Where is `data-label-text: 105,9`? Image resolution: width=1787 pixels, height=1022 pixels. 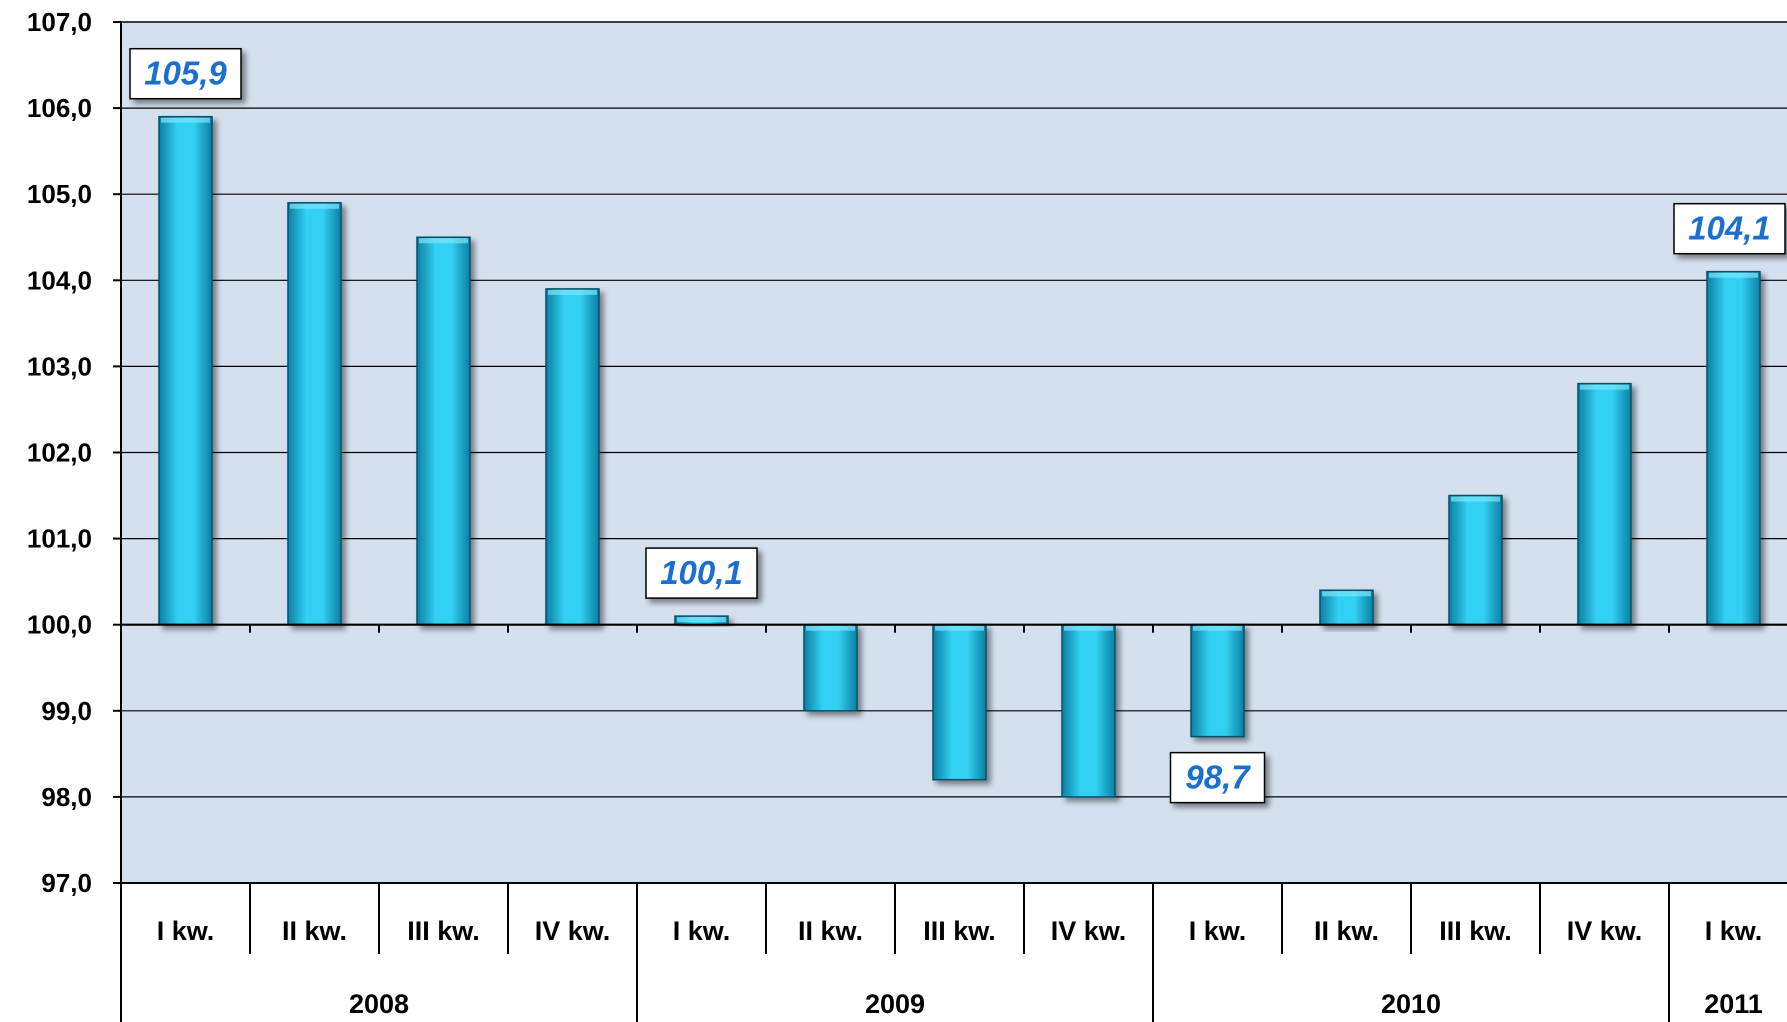 data-label-text: 105,9 is located at coordinates (185, 73).